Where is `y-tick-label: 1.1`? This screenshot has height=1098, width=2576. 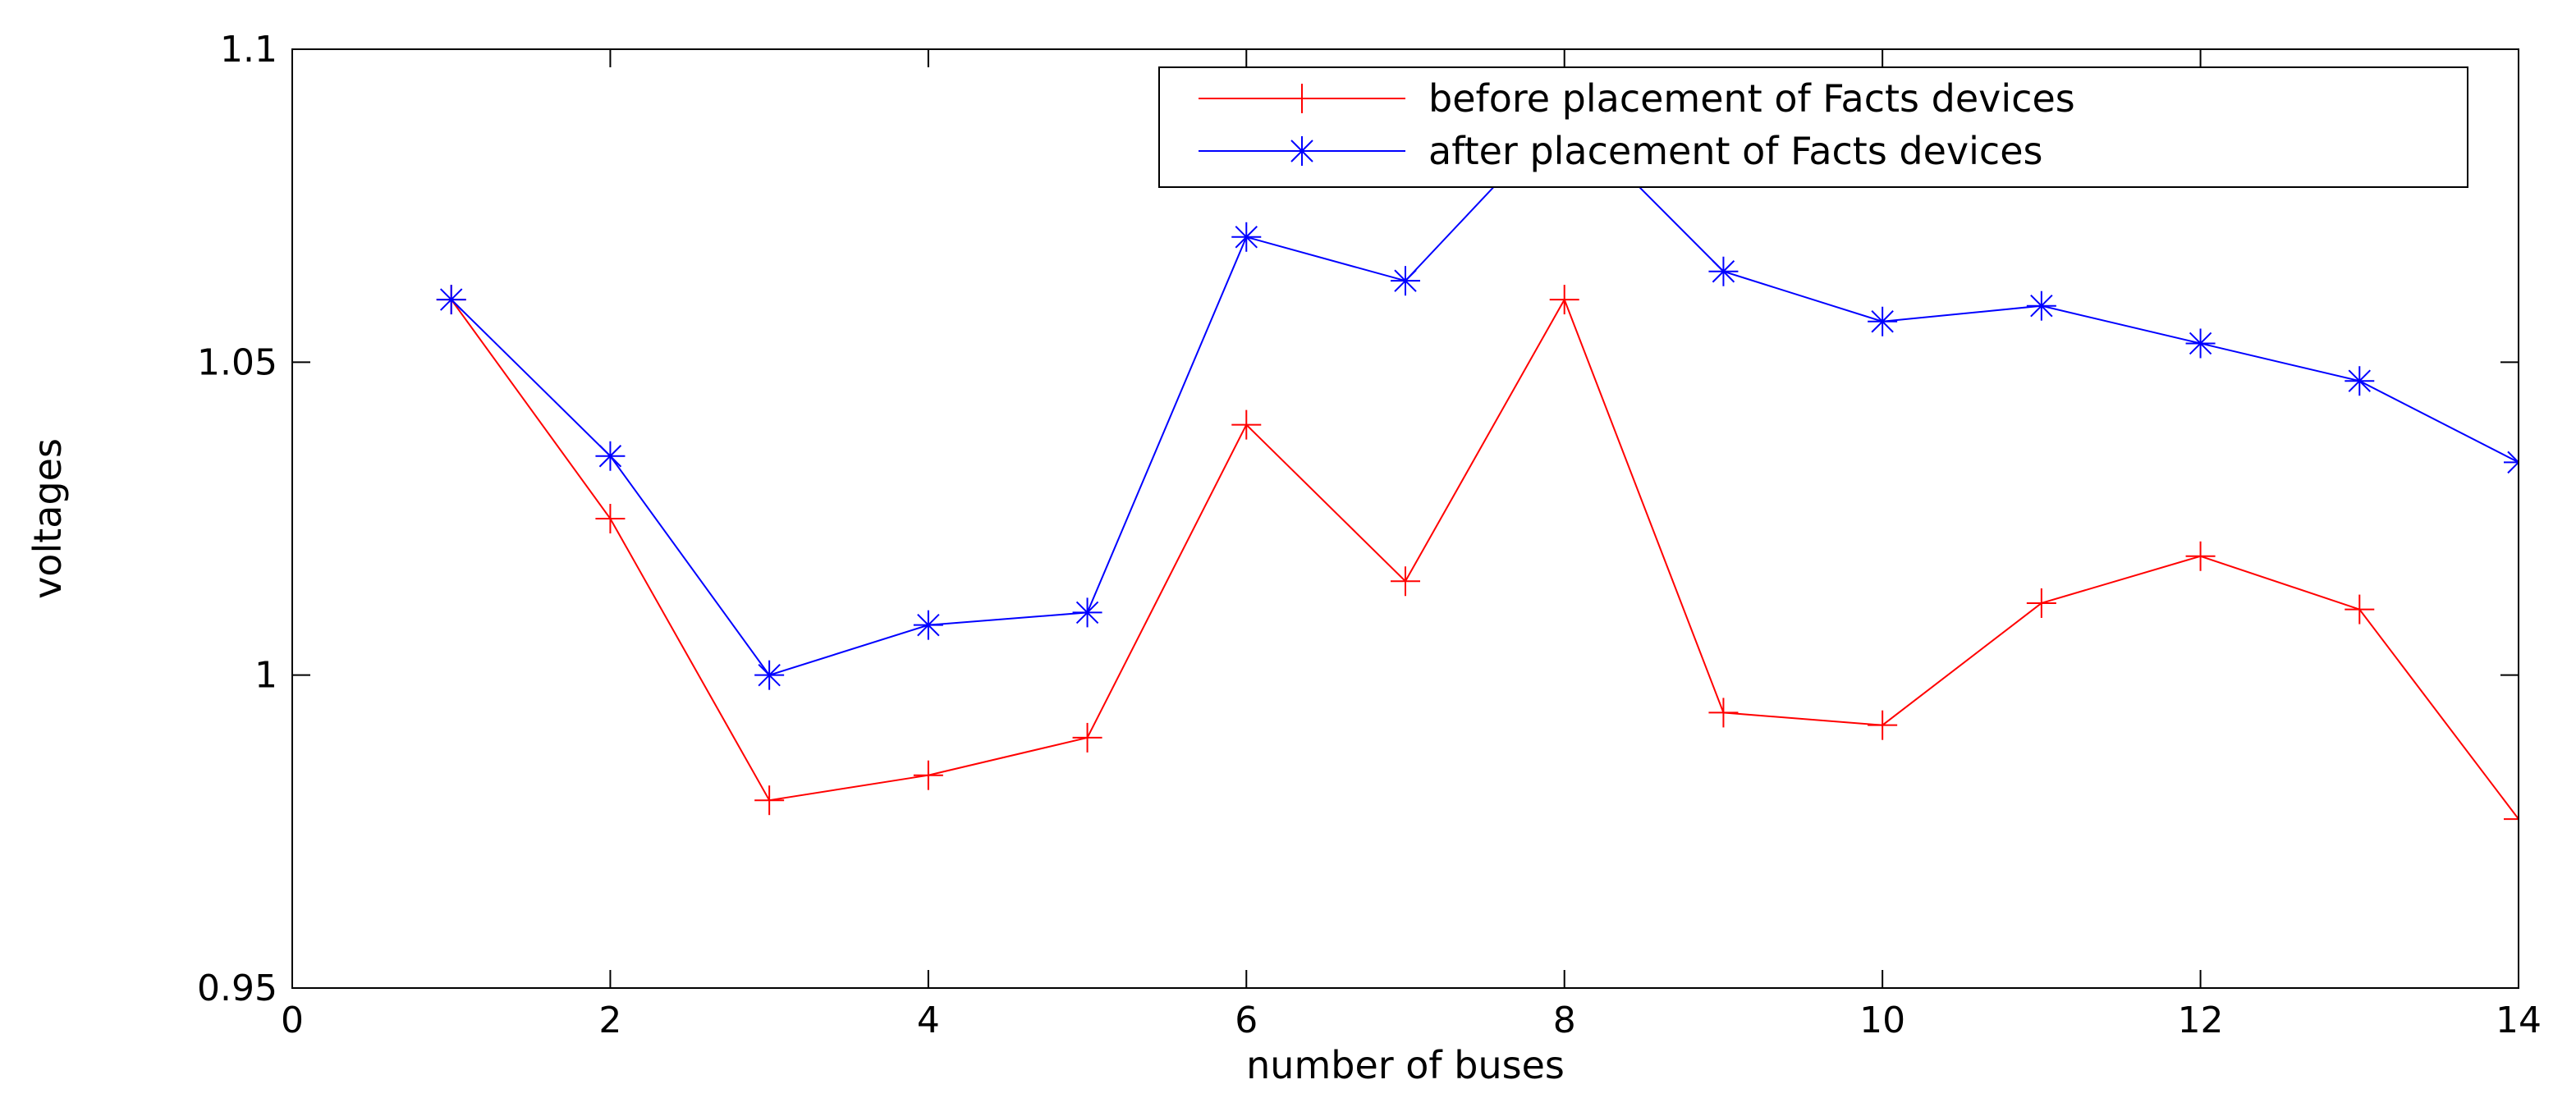 y-tick-label: 1.1 is located at coordinates (249, 50).